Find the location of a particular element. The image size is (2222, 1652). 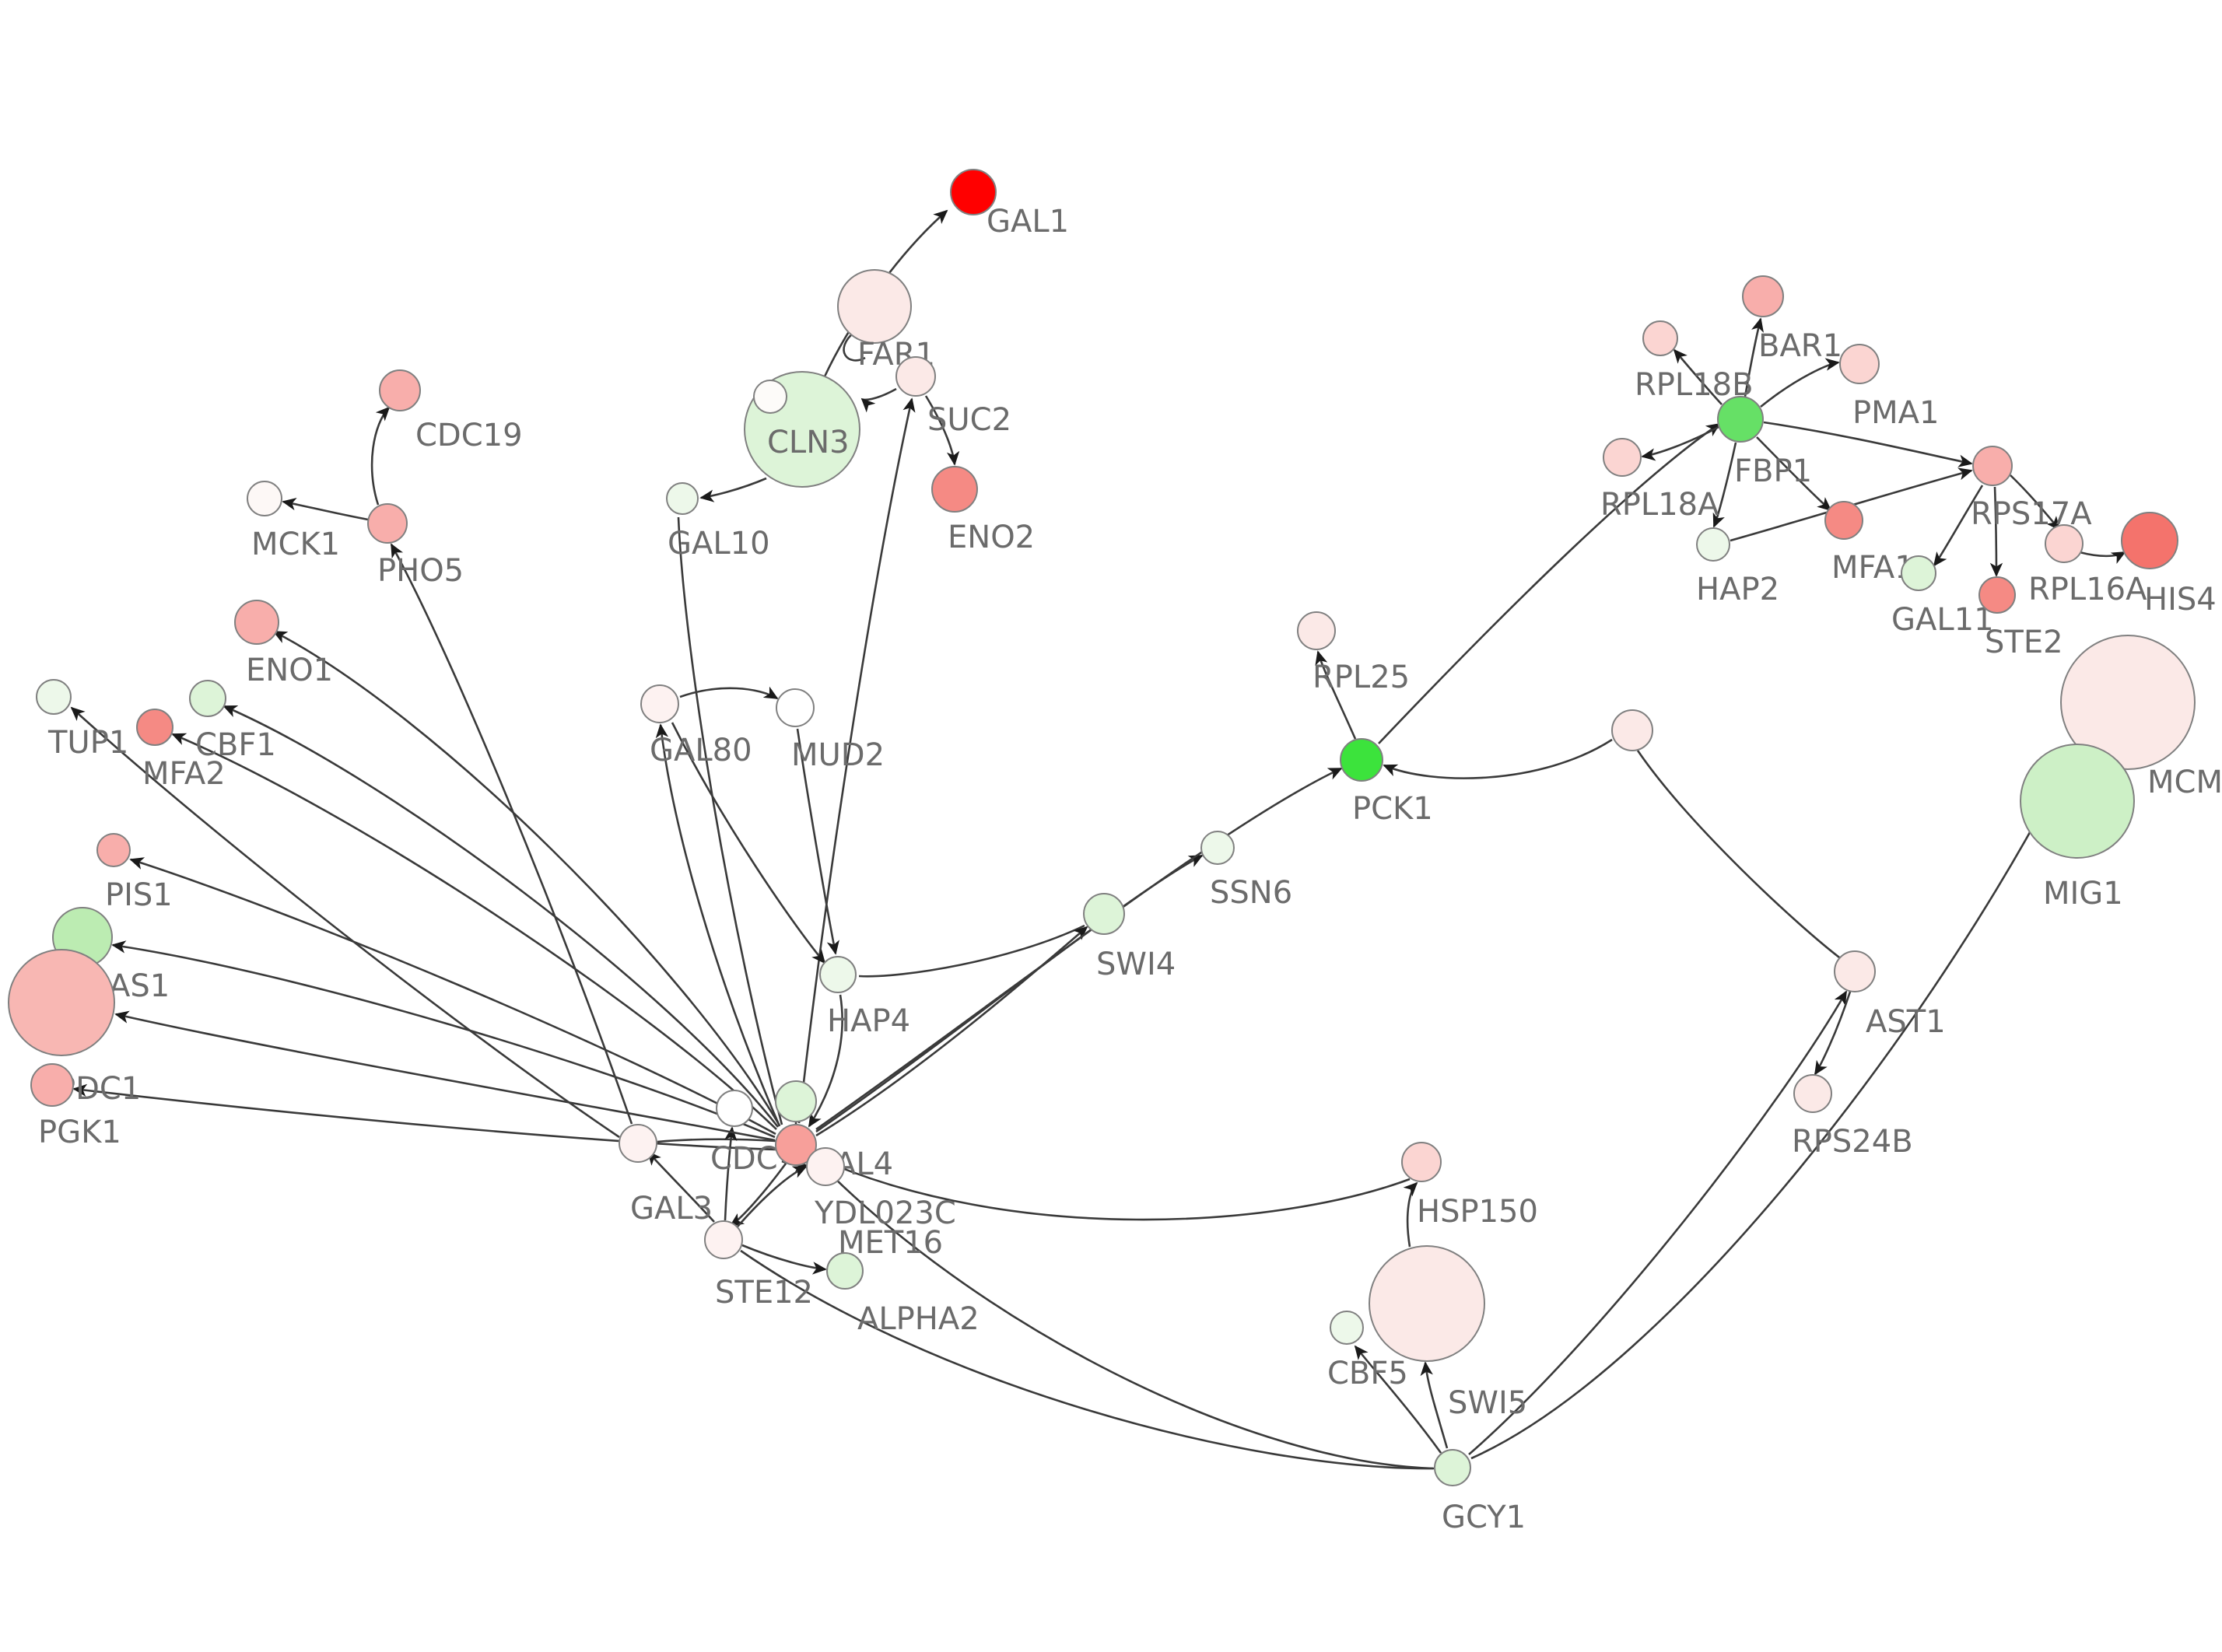

graph-node-tup1 is located at coordinates (54, 697).